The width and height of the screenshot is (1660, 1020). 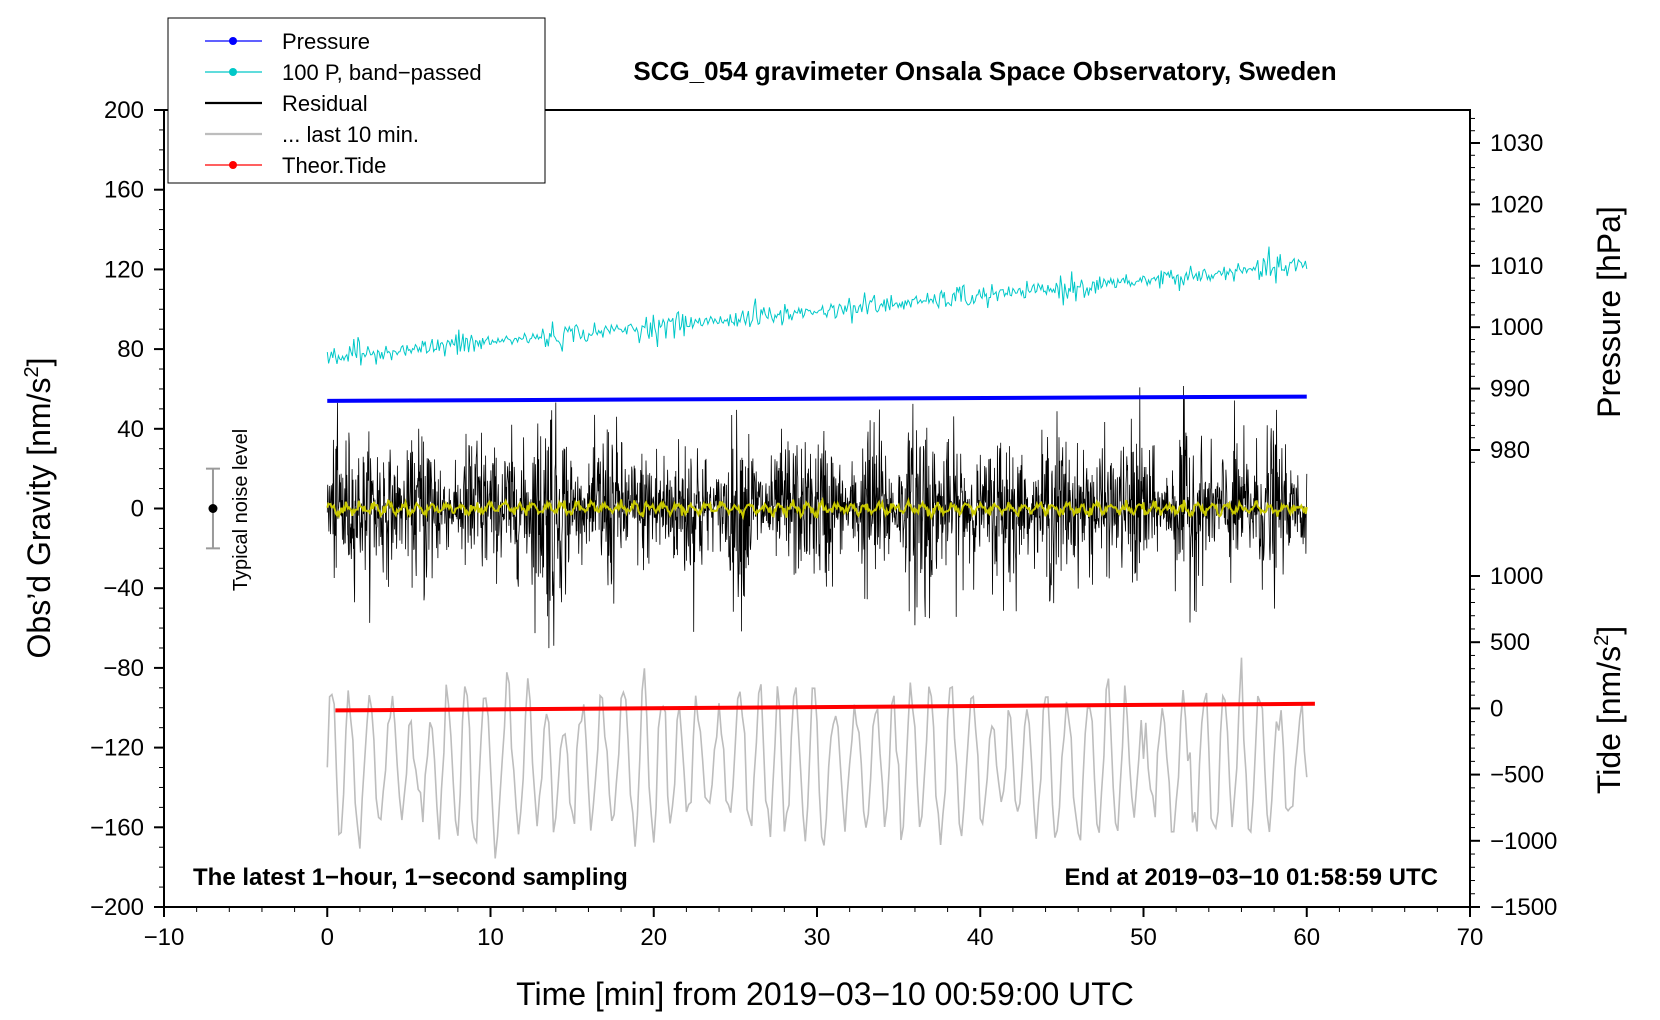 What do you see at coordinates (1609, 630) in the screenshot?
I see `y-axis-label-tide-close: ]` at bounding box center [1609, 630].